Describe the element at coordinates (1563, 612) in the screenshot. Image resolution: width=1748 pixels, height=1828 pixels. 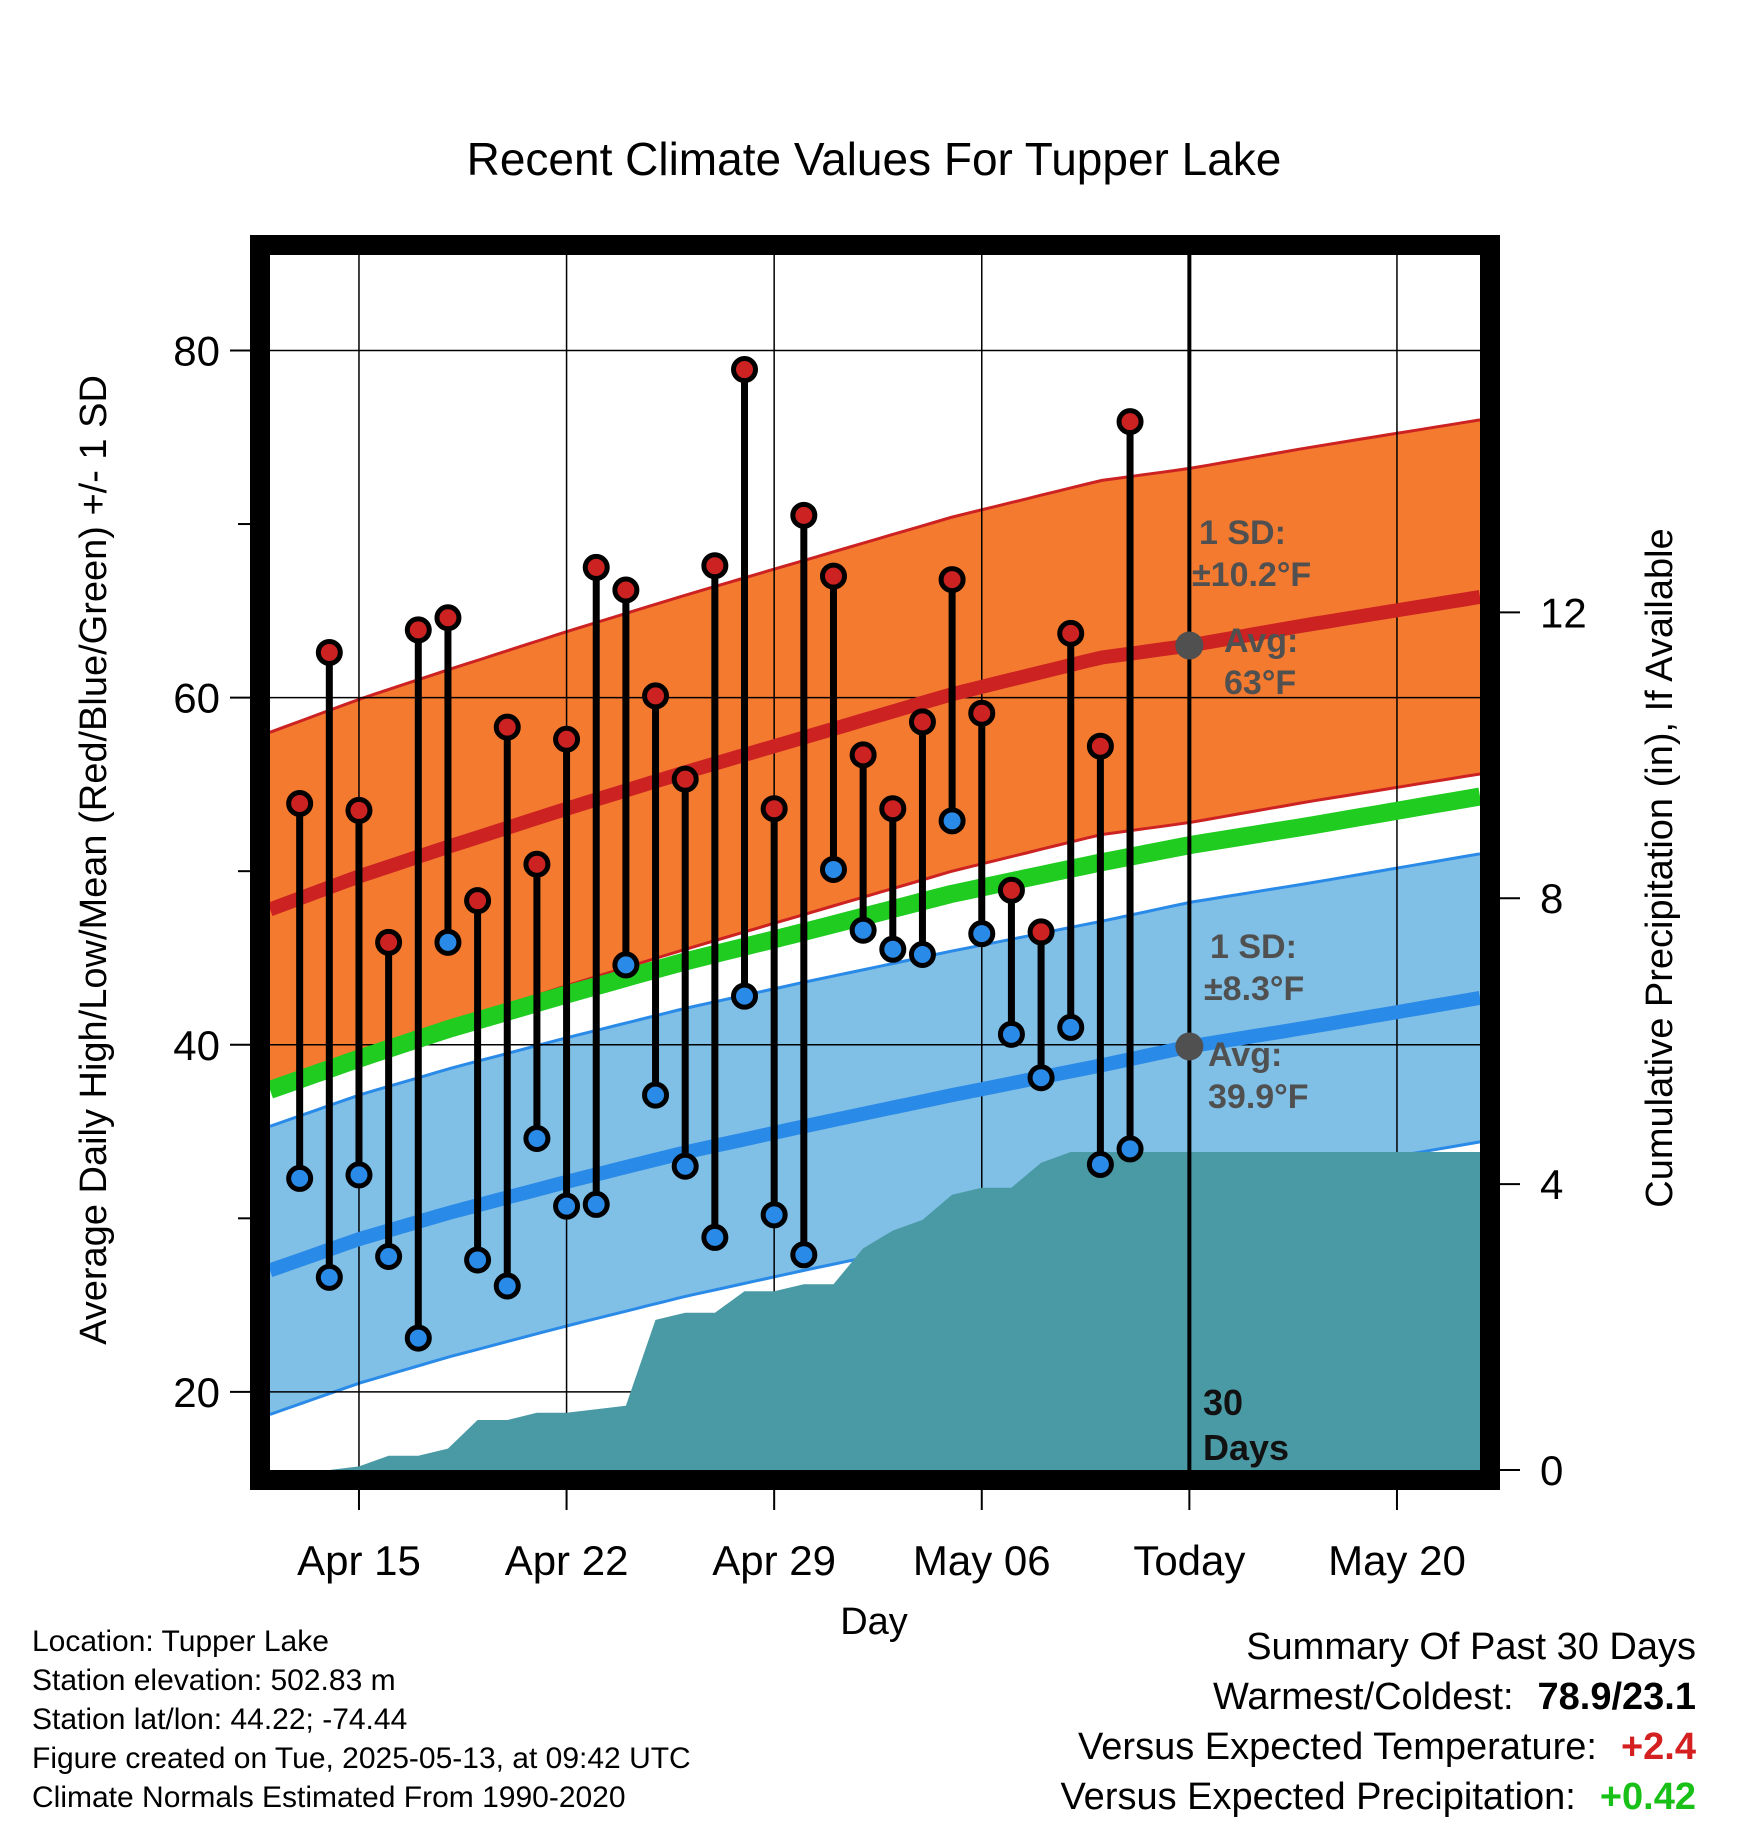
I see `y2-tick-label: 12` at that location.